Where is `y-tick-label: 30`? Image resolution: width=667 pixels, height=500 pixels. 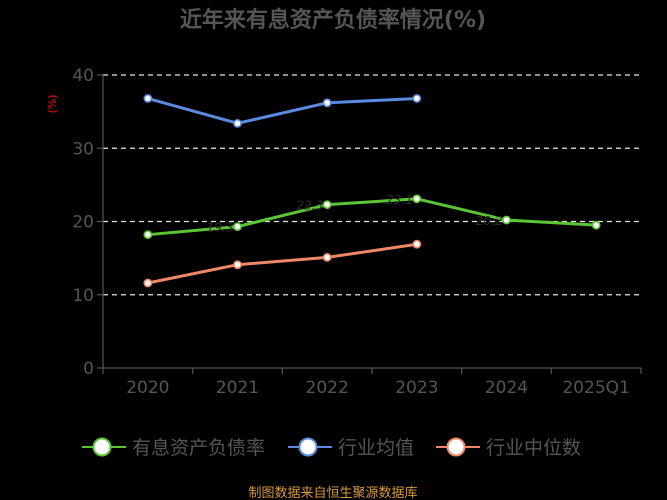 y-tick-label: 30 is located at coordinates (83, 149).